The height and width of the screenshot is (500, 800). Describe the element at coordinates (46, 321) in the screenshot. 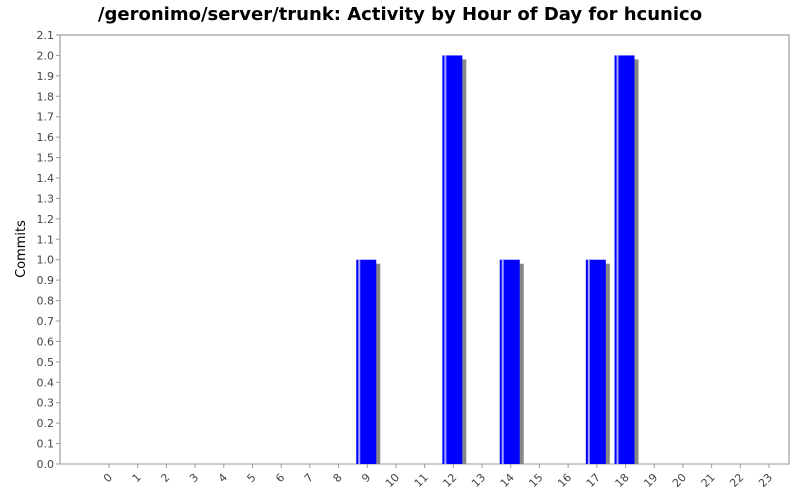

I see `y-tick-label: 0.7` at that location.